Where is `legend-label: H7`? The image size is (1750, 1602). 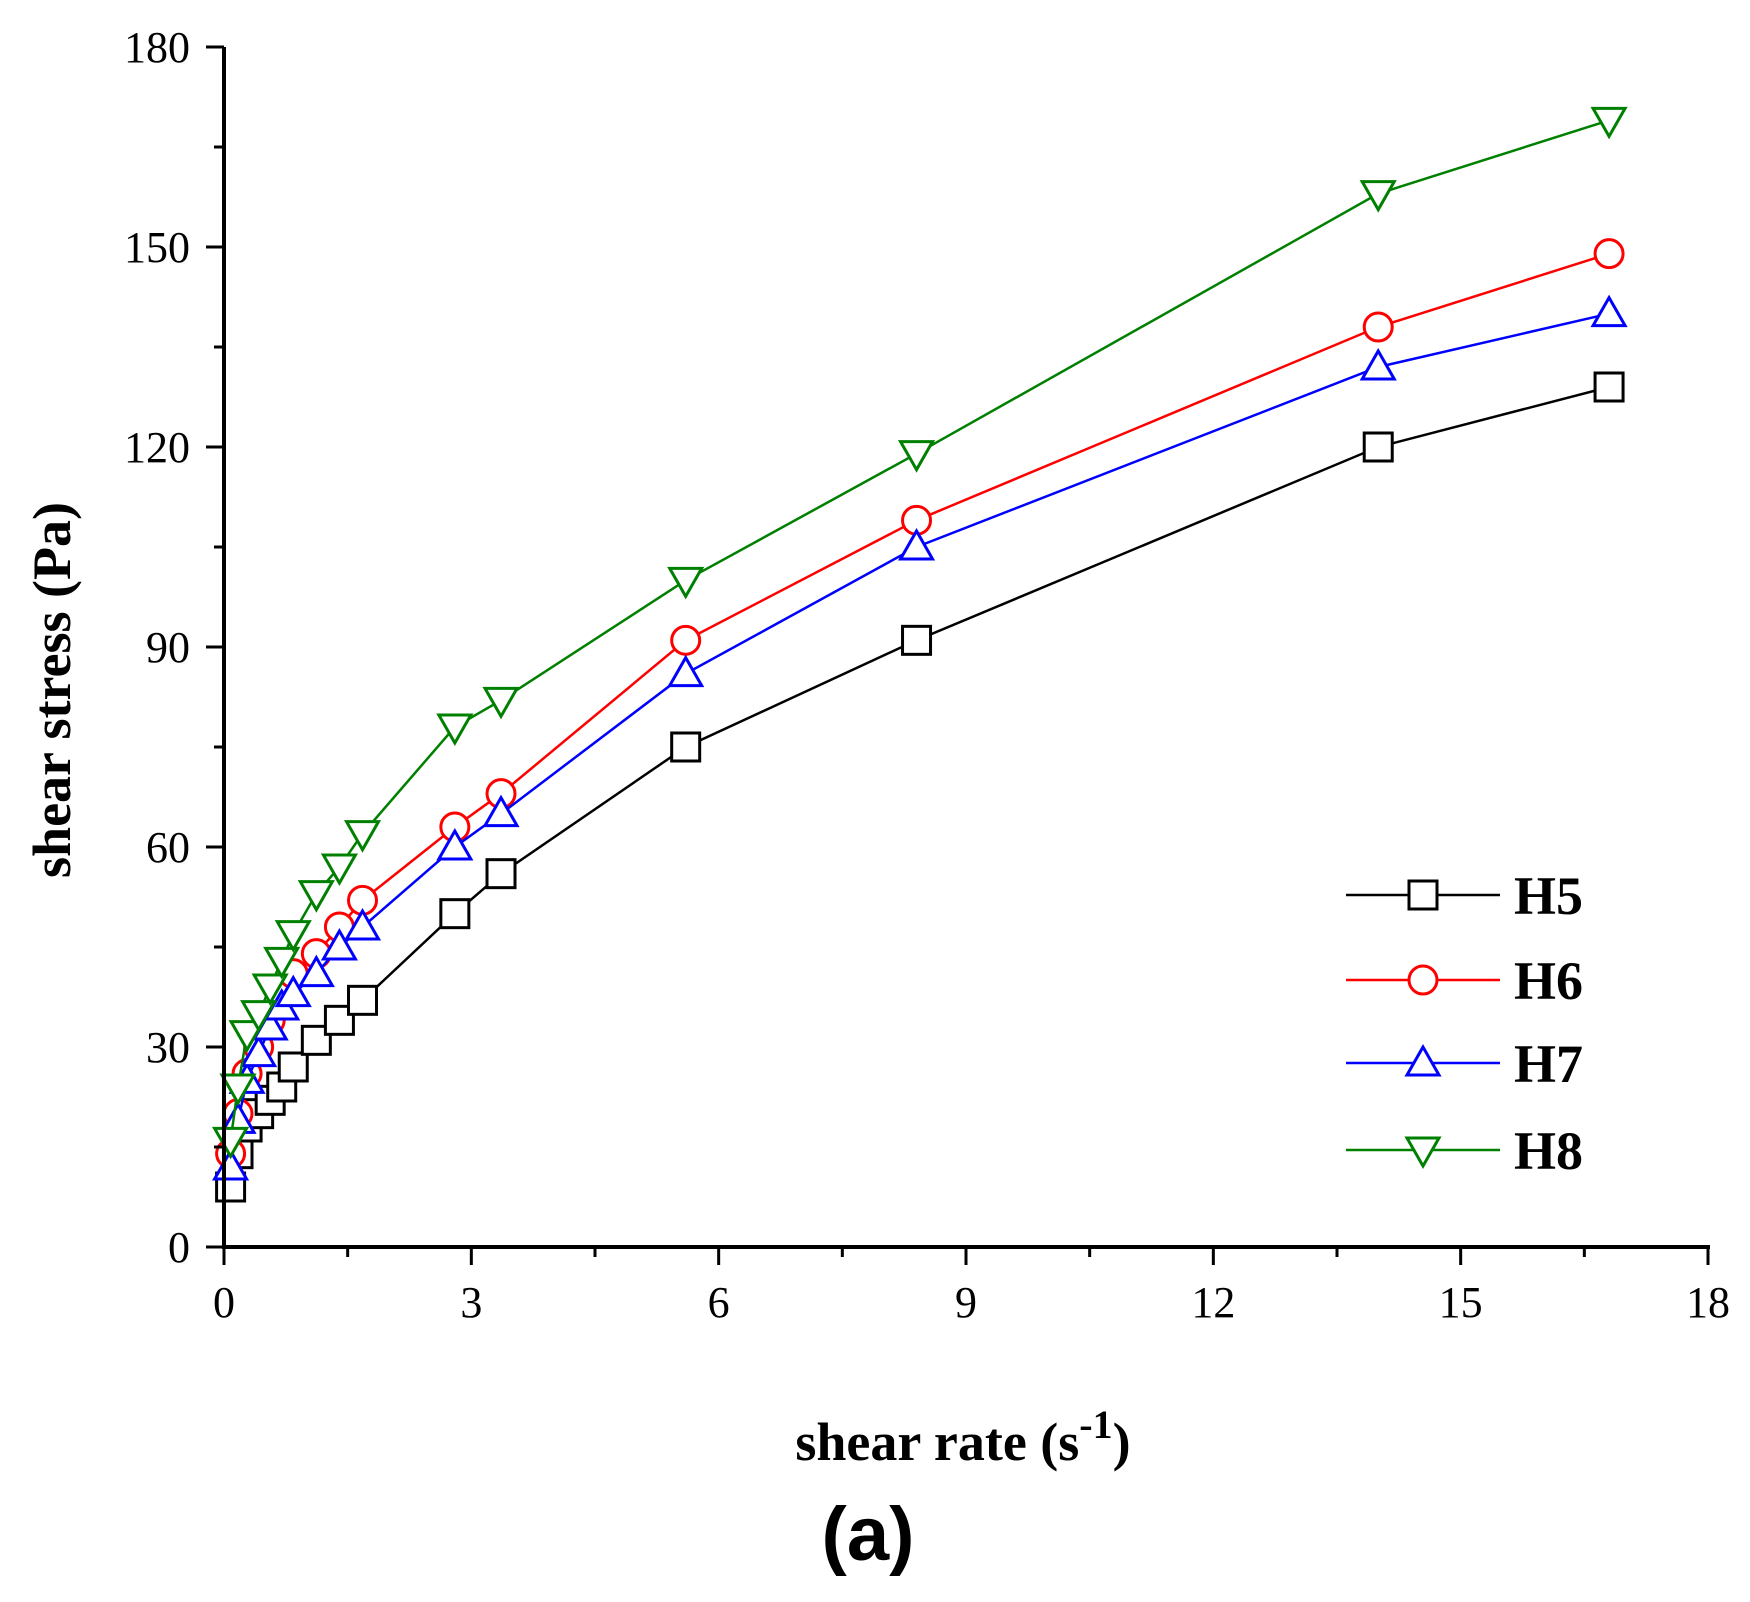 legend-label: H7 is located at coordinates (1548, 1064).